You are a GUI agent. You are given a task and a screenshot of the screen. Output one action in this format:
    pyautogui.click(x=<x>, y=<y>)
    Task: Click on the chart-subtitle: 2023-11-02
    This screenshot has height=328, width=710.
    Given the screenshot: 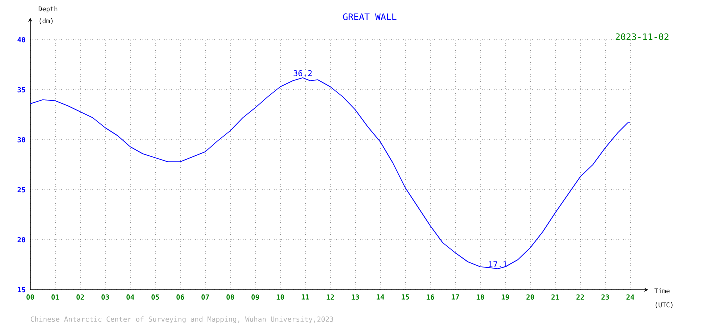 What is the action you would take?
    pyautogui.click(x=642, y=37)
    